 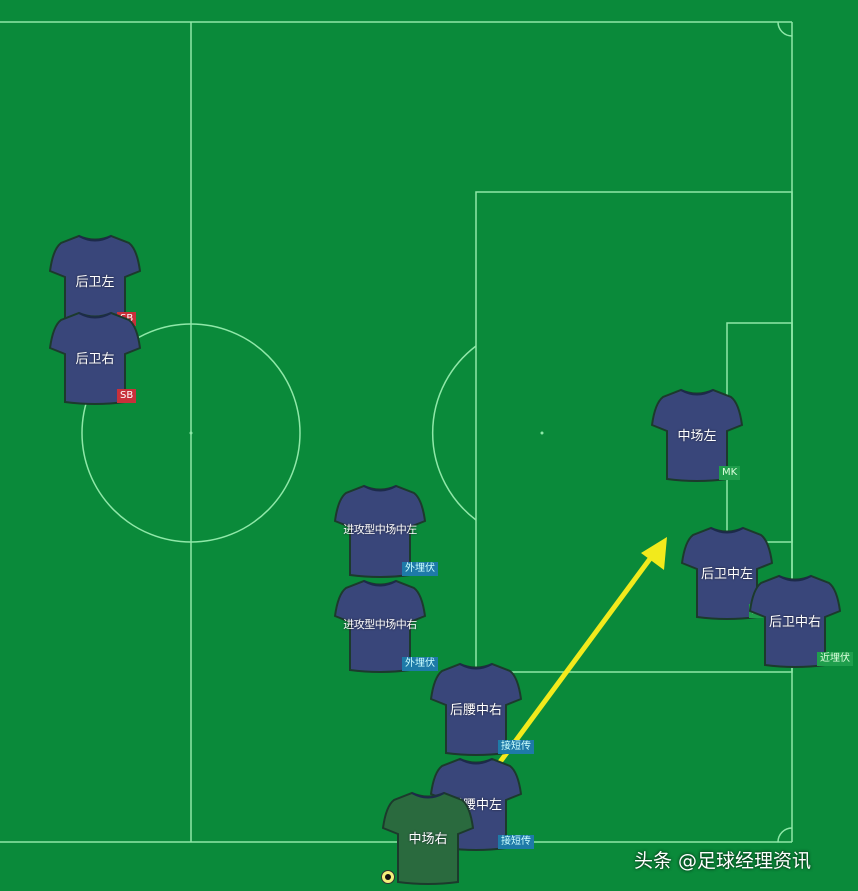 I want to click on centre-circle, so click(x=191, y=433).